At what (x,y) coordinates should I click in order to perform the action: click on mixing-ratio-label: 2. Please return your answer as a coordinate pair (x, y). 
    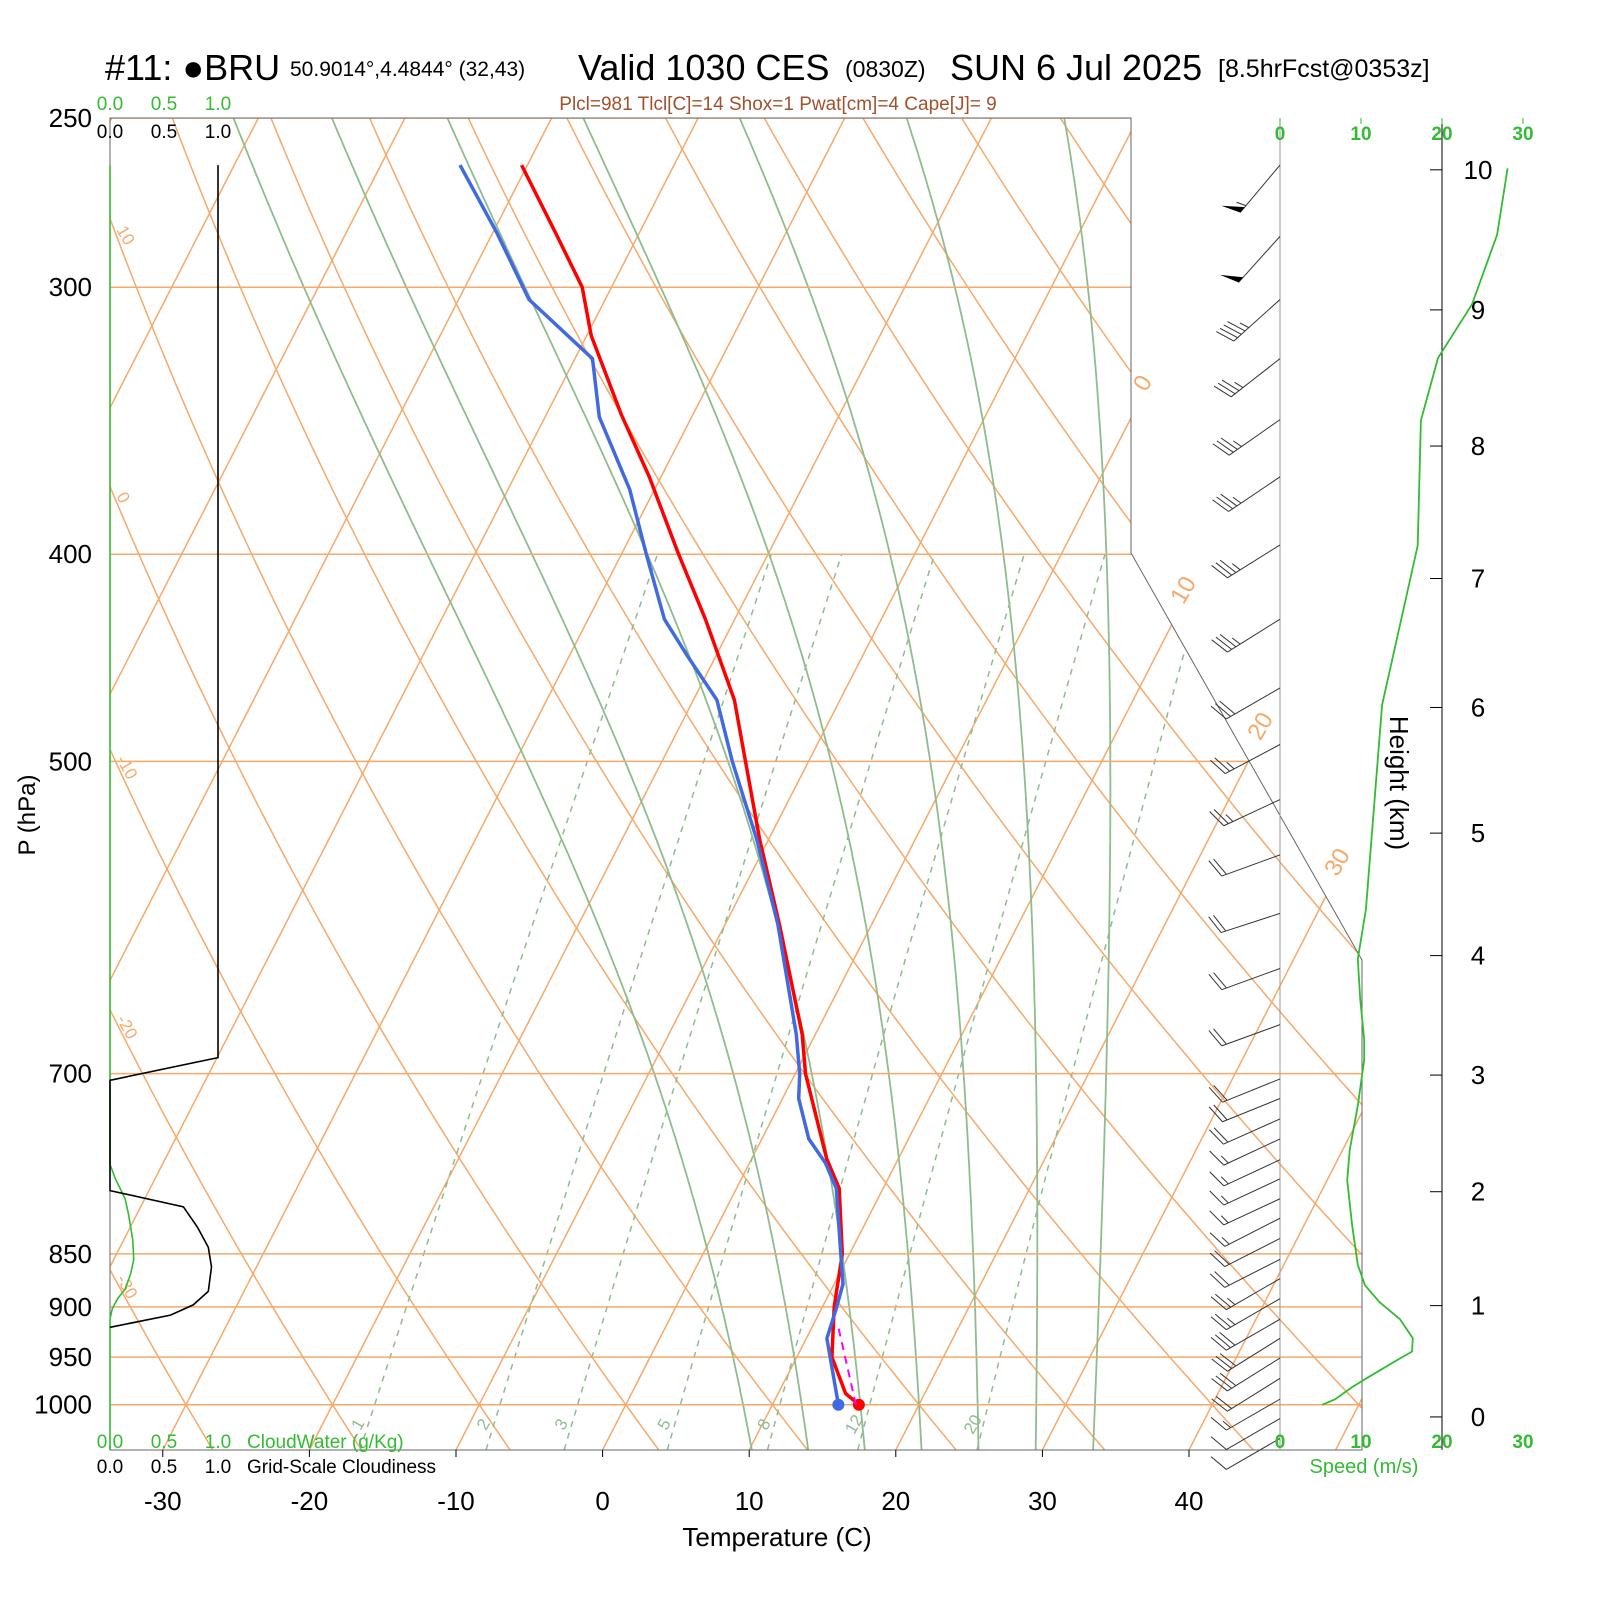
    Looking at the image, I should click on (483, 1424).